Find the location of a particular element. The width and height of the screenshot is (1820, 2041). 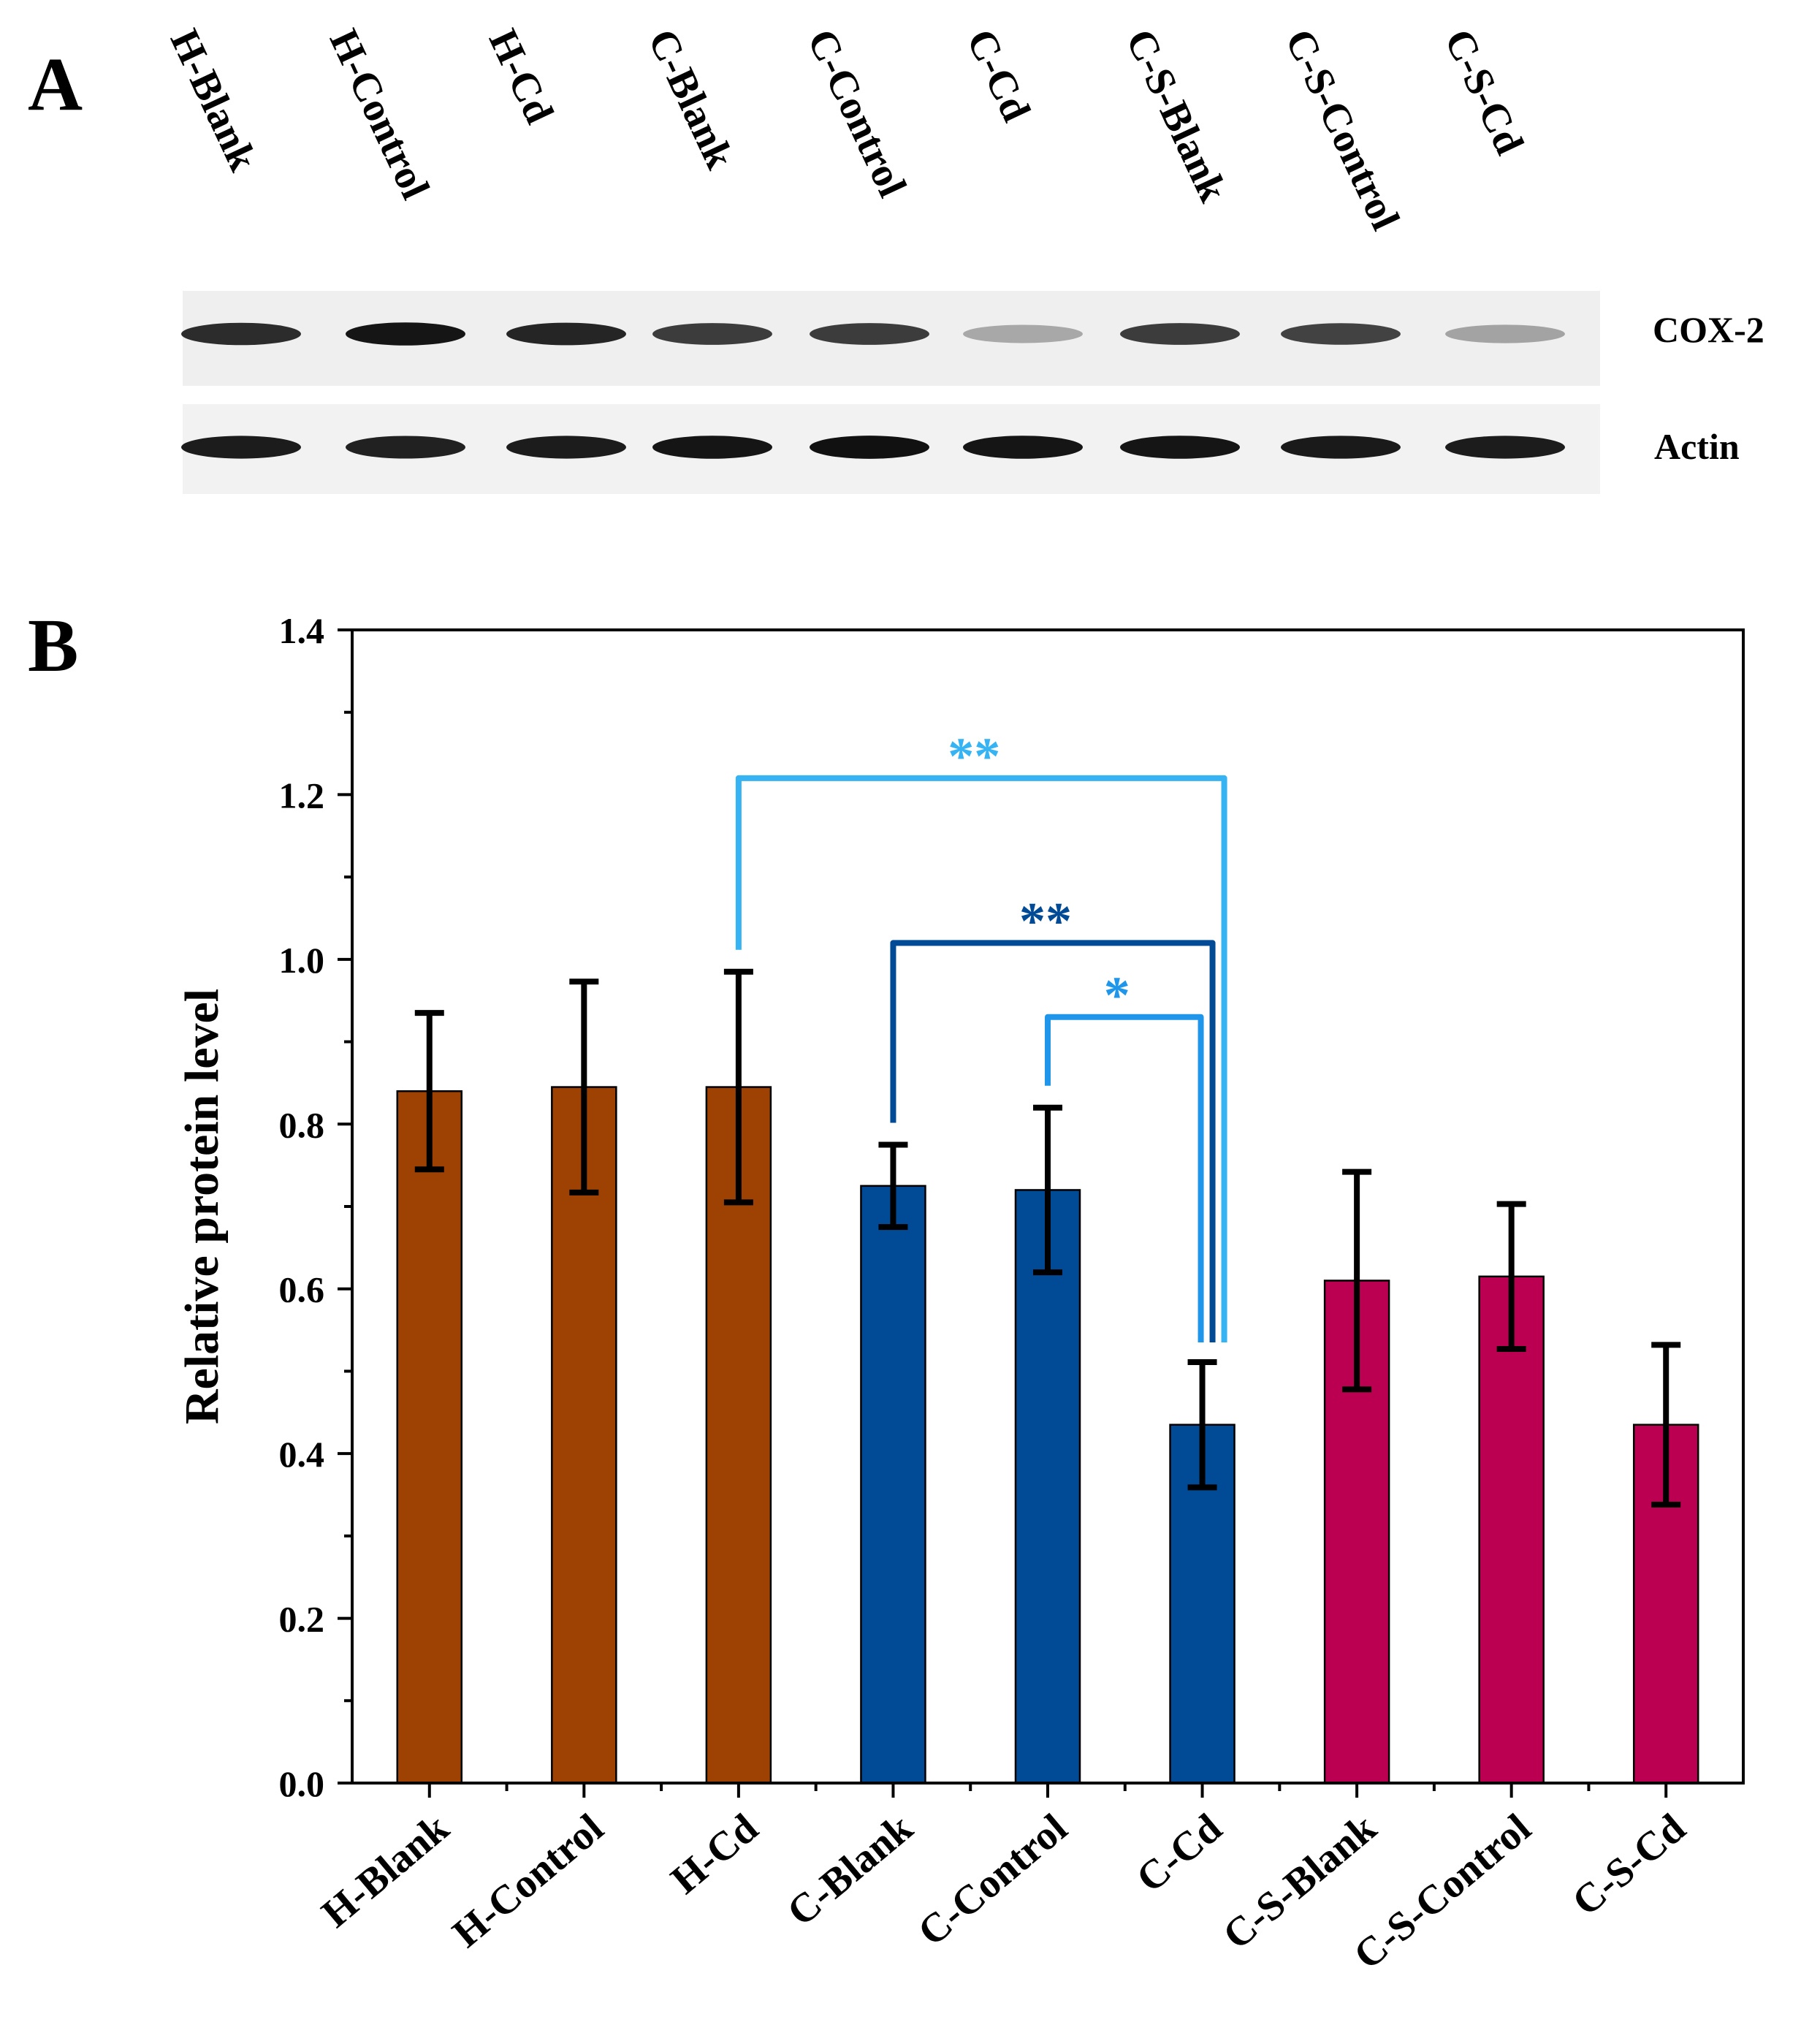

y-tick-label: 0.6 is located at coordinates (302, 1289).